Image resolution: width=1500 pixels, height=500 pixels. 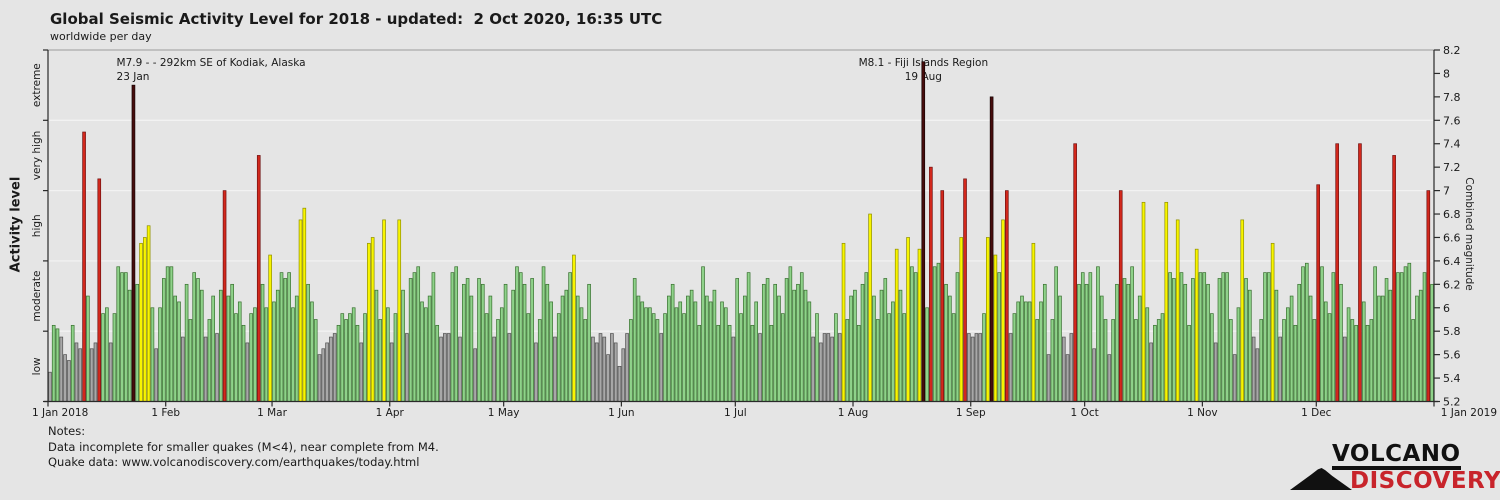 I want to click on month-label: 1 Aug, so click(x=853, y=413).